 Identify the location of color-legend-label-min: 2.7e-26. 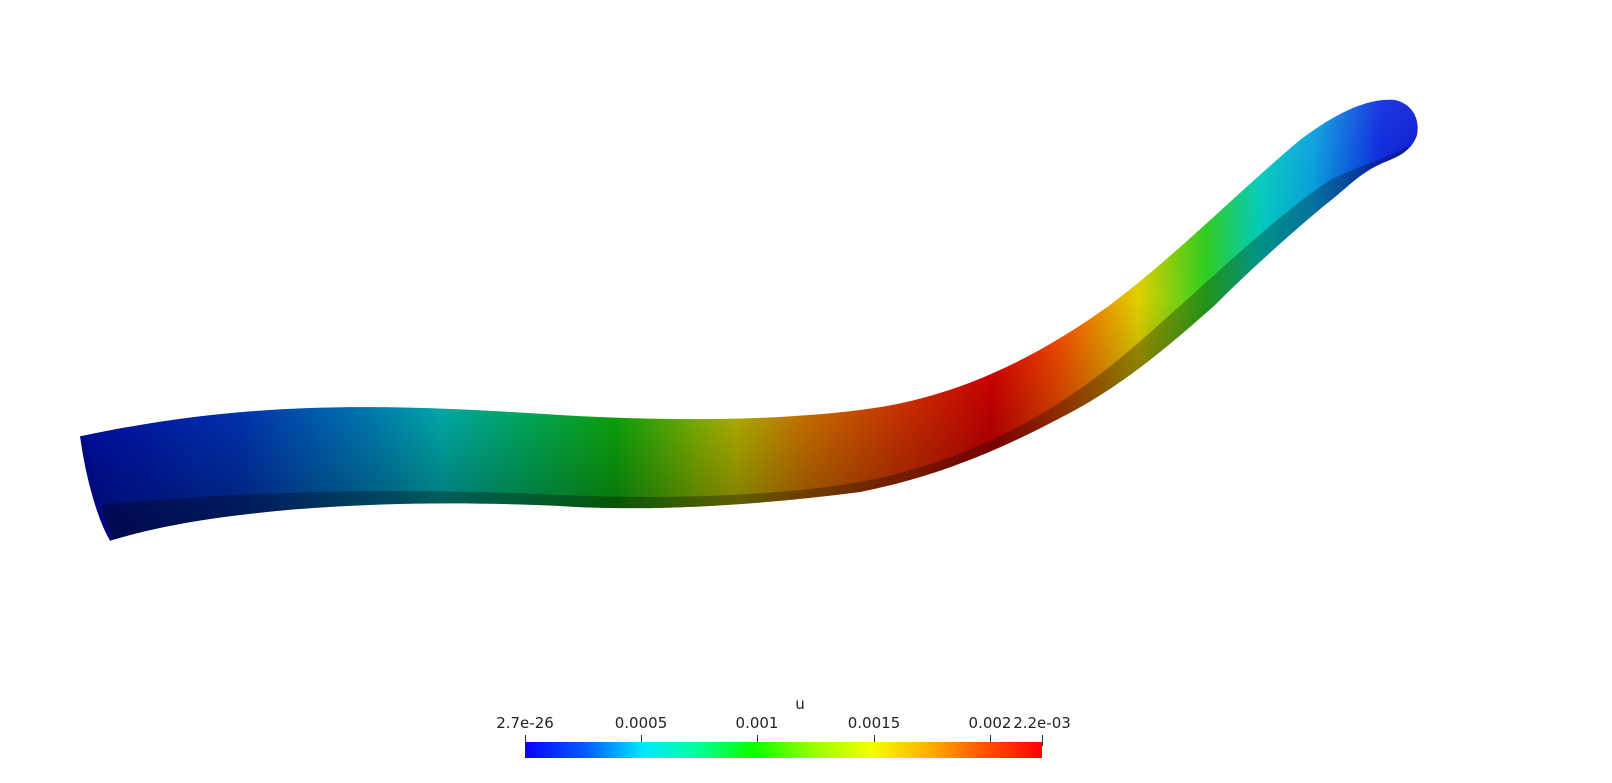
(525, 723).